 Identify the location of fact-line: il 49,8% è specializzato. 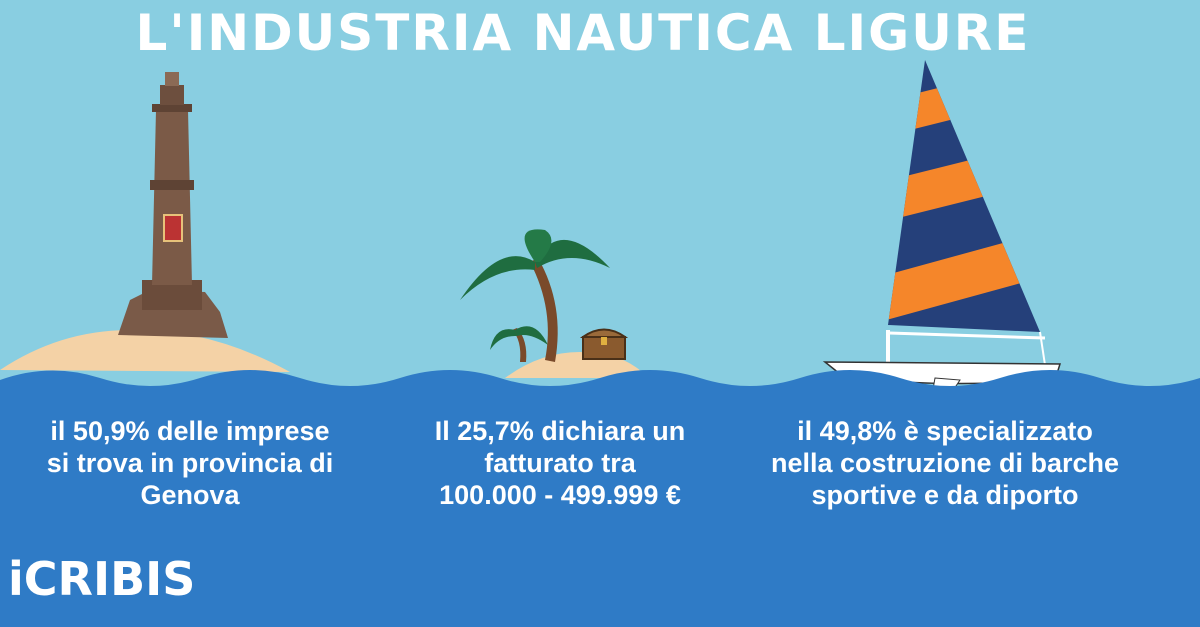
(945, 431).